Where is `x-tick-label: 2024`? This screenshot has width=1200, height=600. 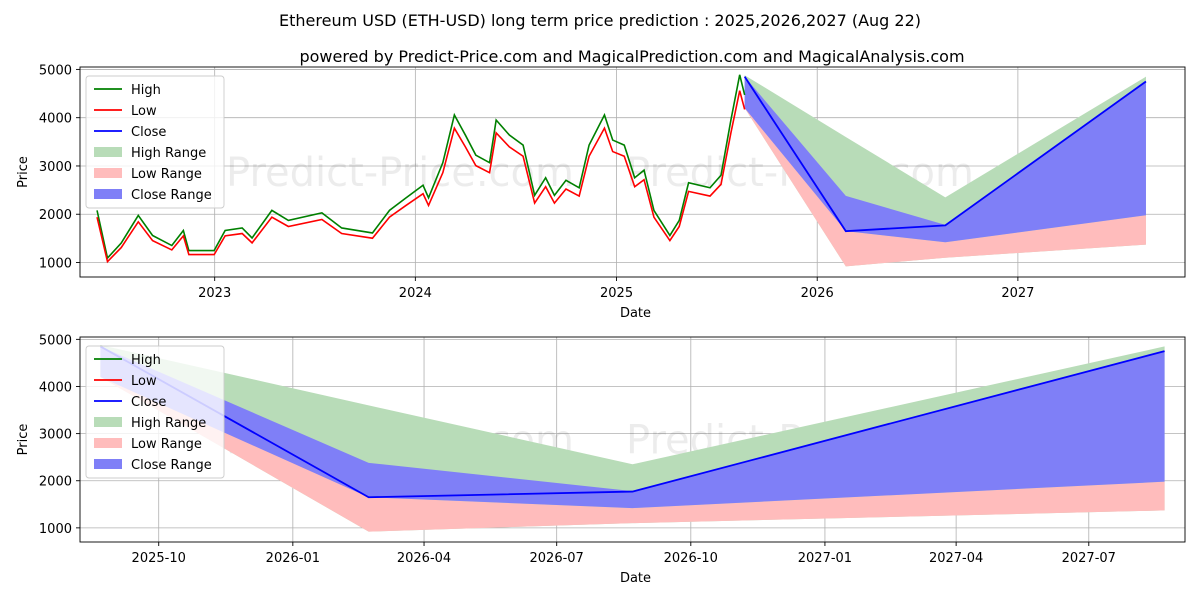 x-tick-label: 2024 is located at coordinates (415, 293).